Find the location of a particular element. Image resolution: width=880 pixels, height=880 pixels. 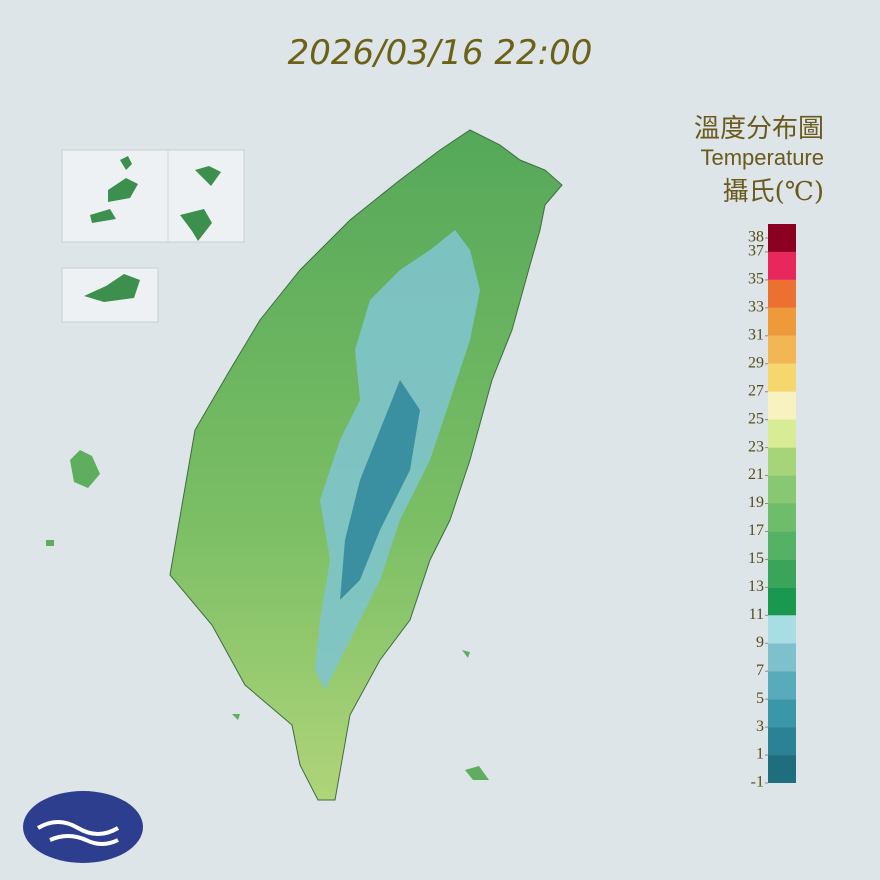

legend-subtitle: Temperature is located at coordinates (762, 157).